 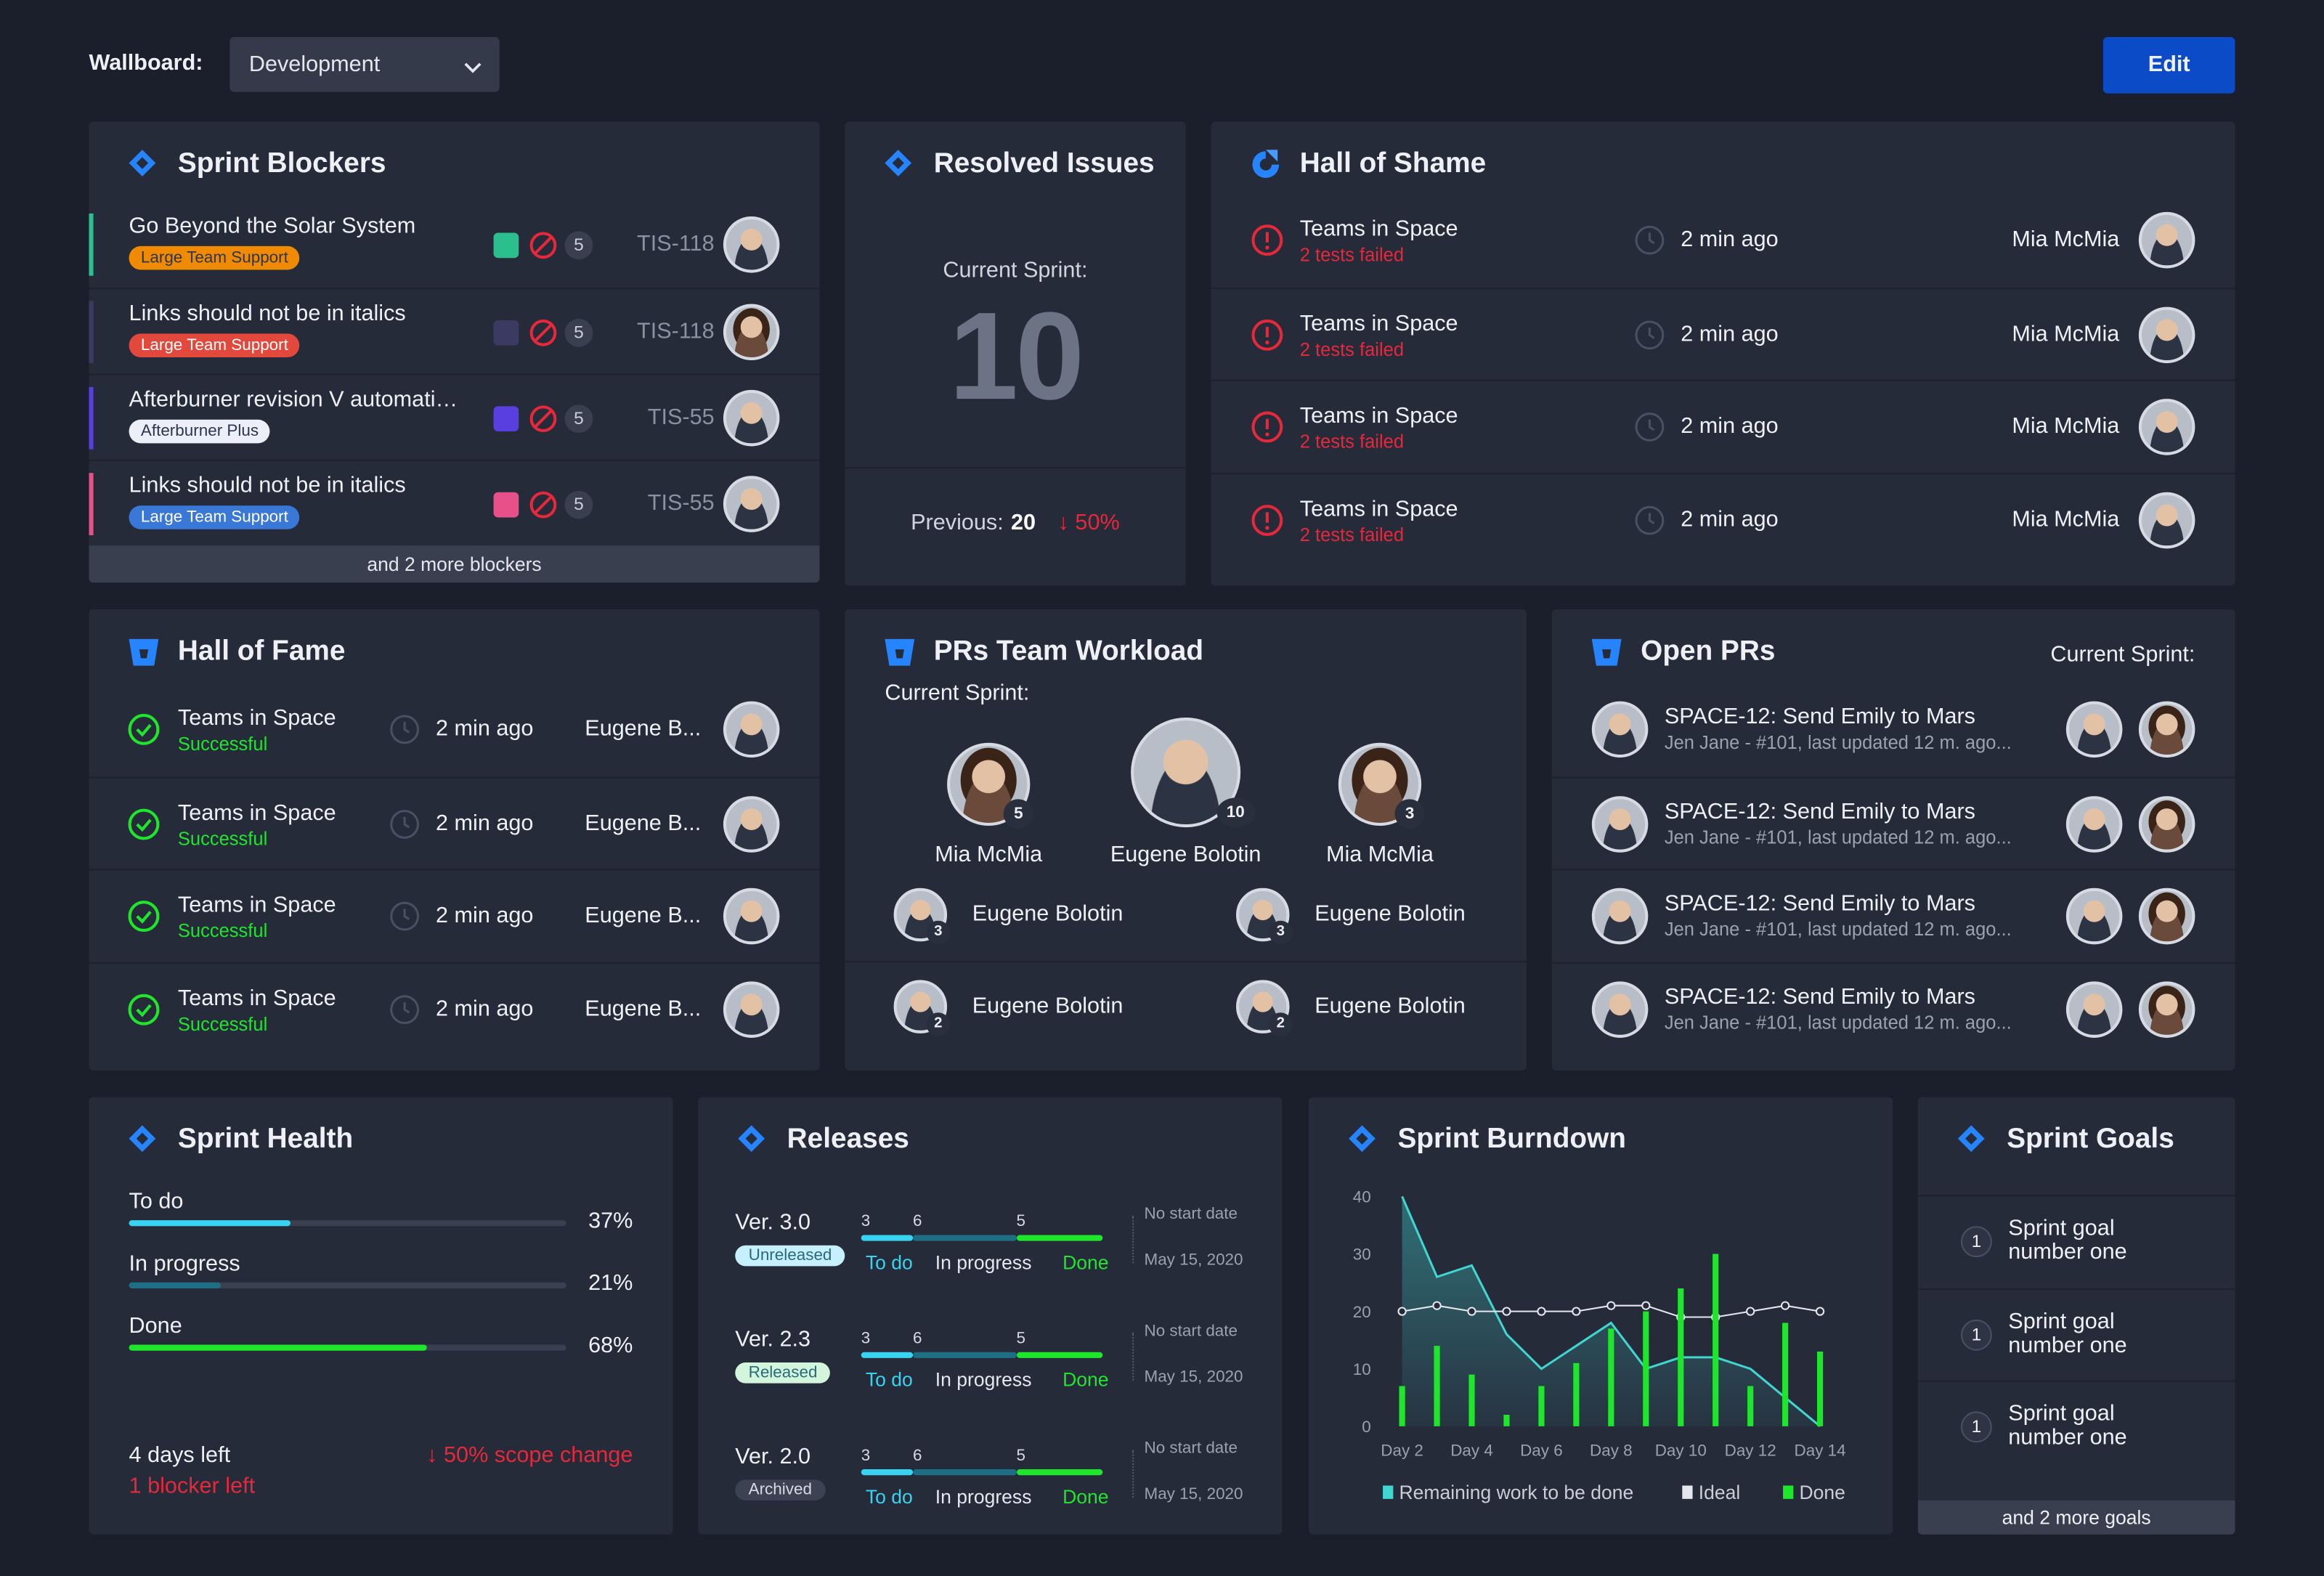 What do you see at coordinates (277, 1347) in the screenshot?
I see `bar-fill` at bounding box center [277, 1347].